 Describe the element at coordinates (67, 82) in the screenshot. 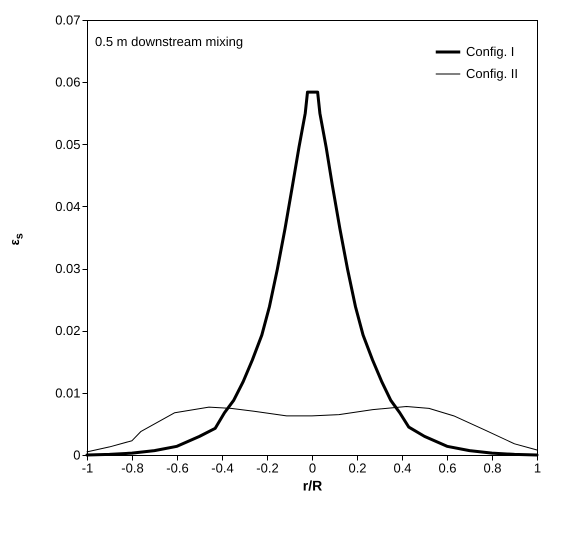

I see `y-tick-label: 0.06` at that location.